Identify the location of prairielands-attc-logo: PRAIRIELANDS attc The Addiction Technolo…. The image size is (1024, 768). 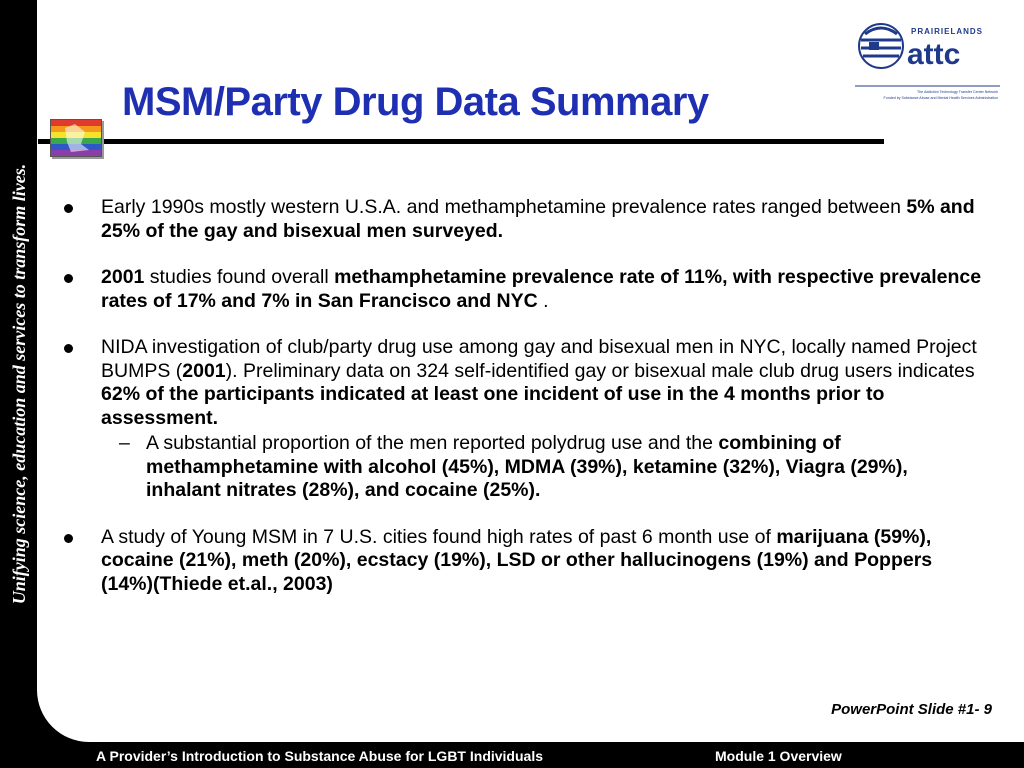
(927, 60).